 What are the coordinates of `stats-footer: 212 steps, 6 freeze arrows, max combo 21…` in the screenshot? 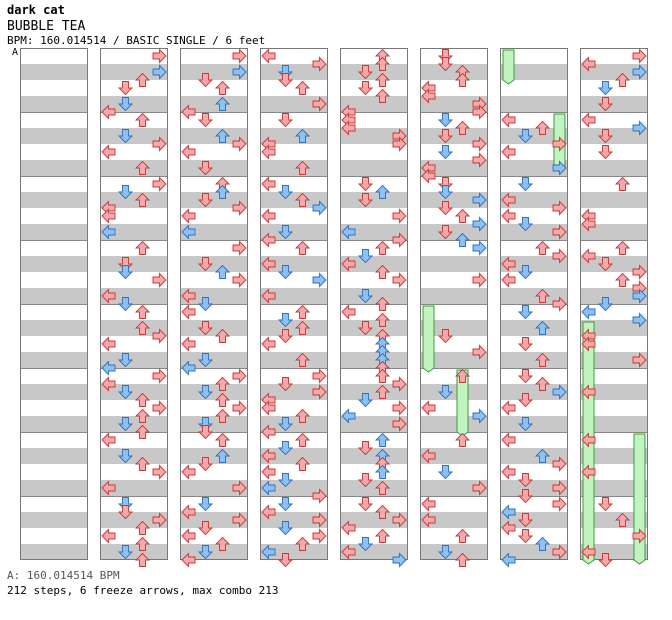 It's located at (143, 590).